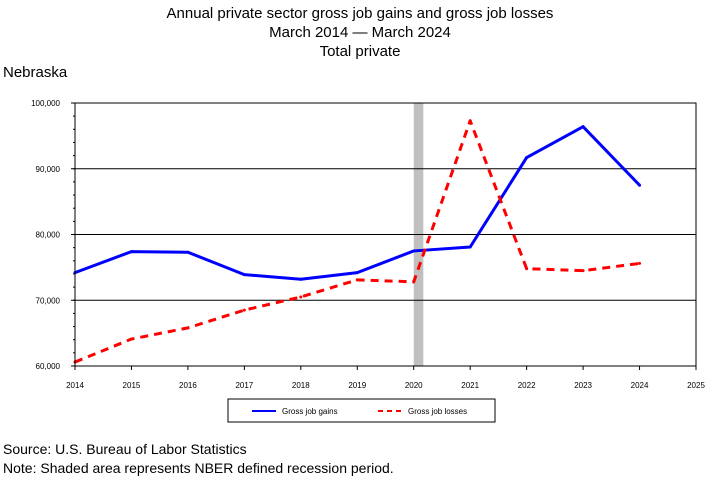 Image resolution: width=720 pixels, height=480 pixels. I want to click on x-tick-label: 2024, so click(640, 385).